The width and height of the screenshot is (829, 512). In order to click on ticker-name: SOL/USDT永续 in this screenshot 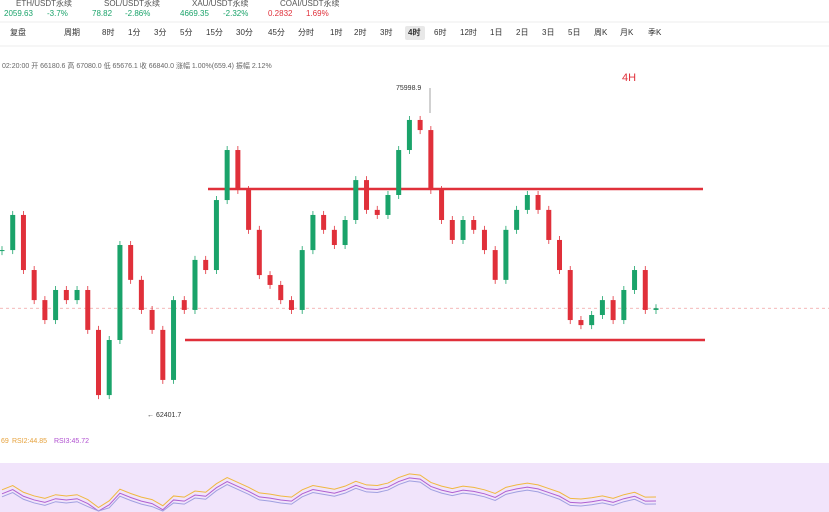, I will do `click(132, 4)`.